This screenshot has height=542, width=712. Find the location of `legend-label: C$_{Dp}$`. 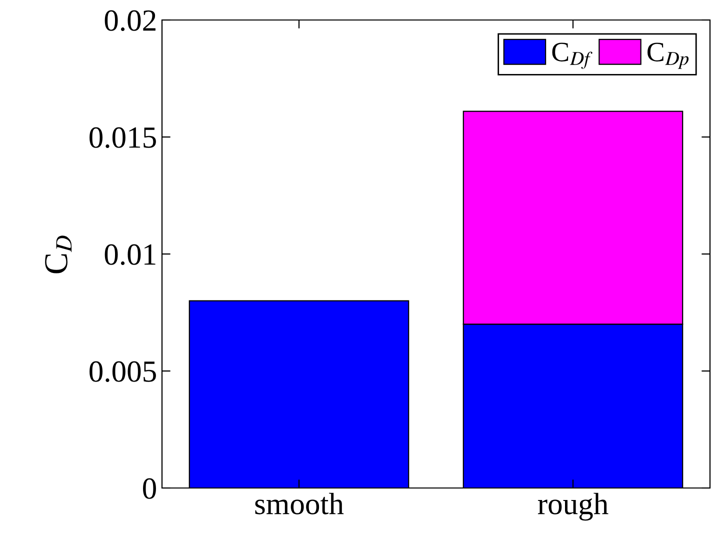

legend-label: C$_{Dp}$ is located at coordinates (668, 55).